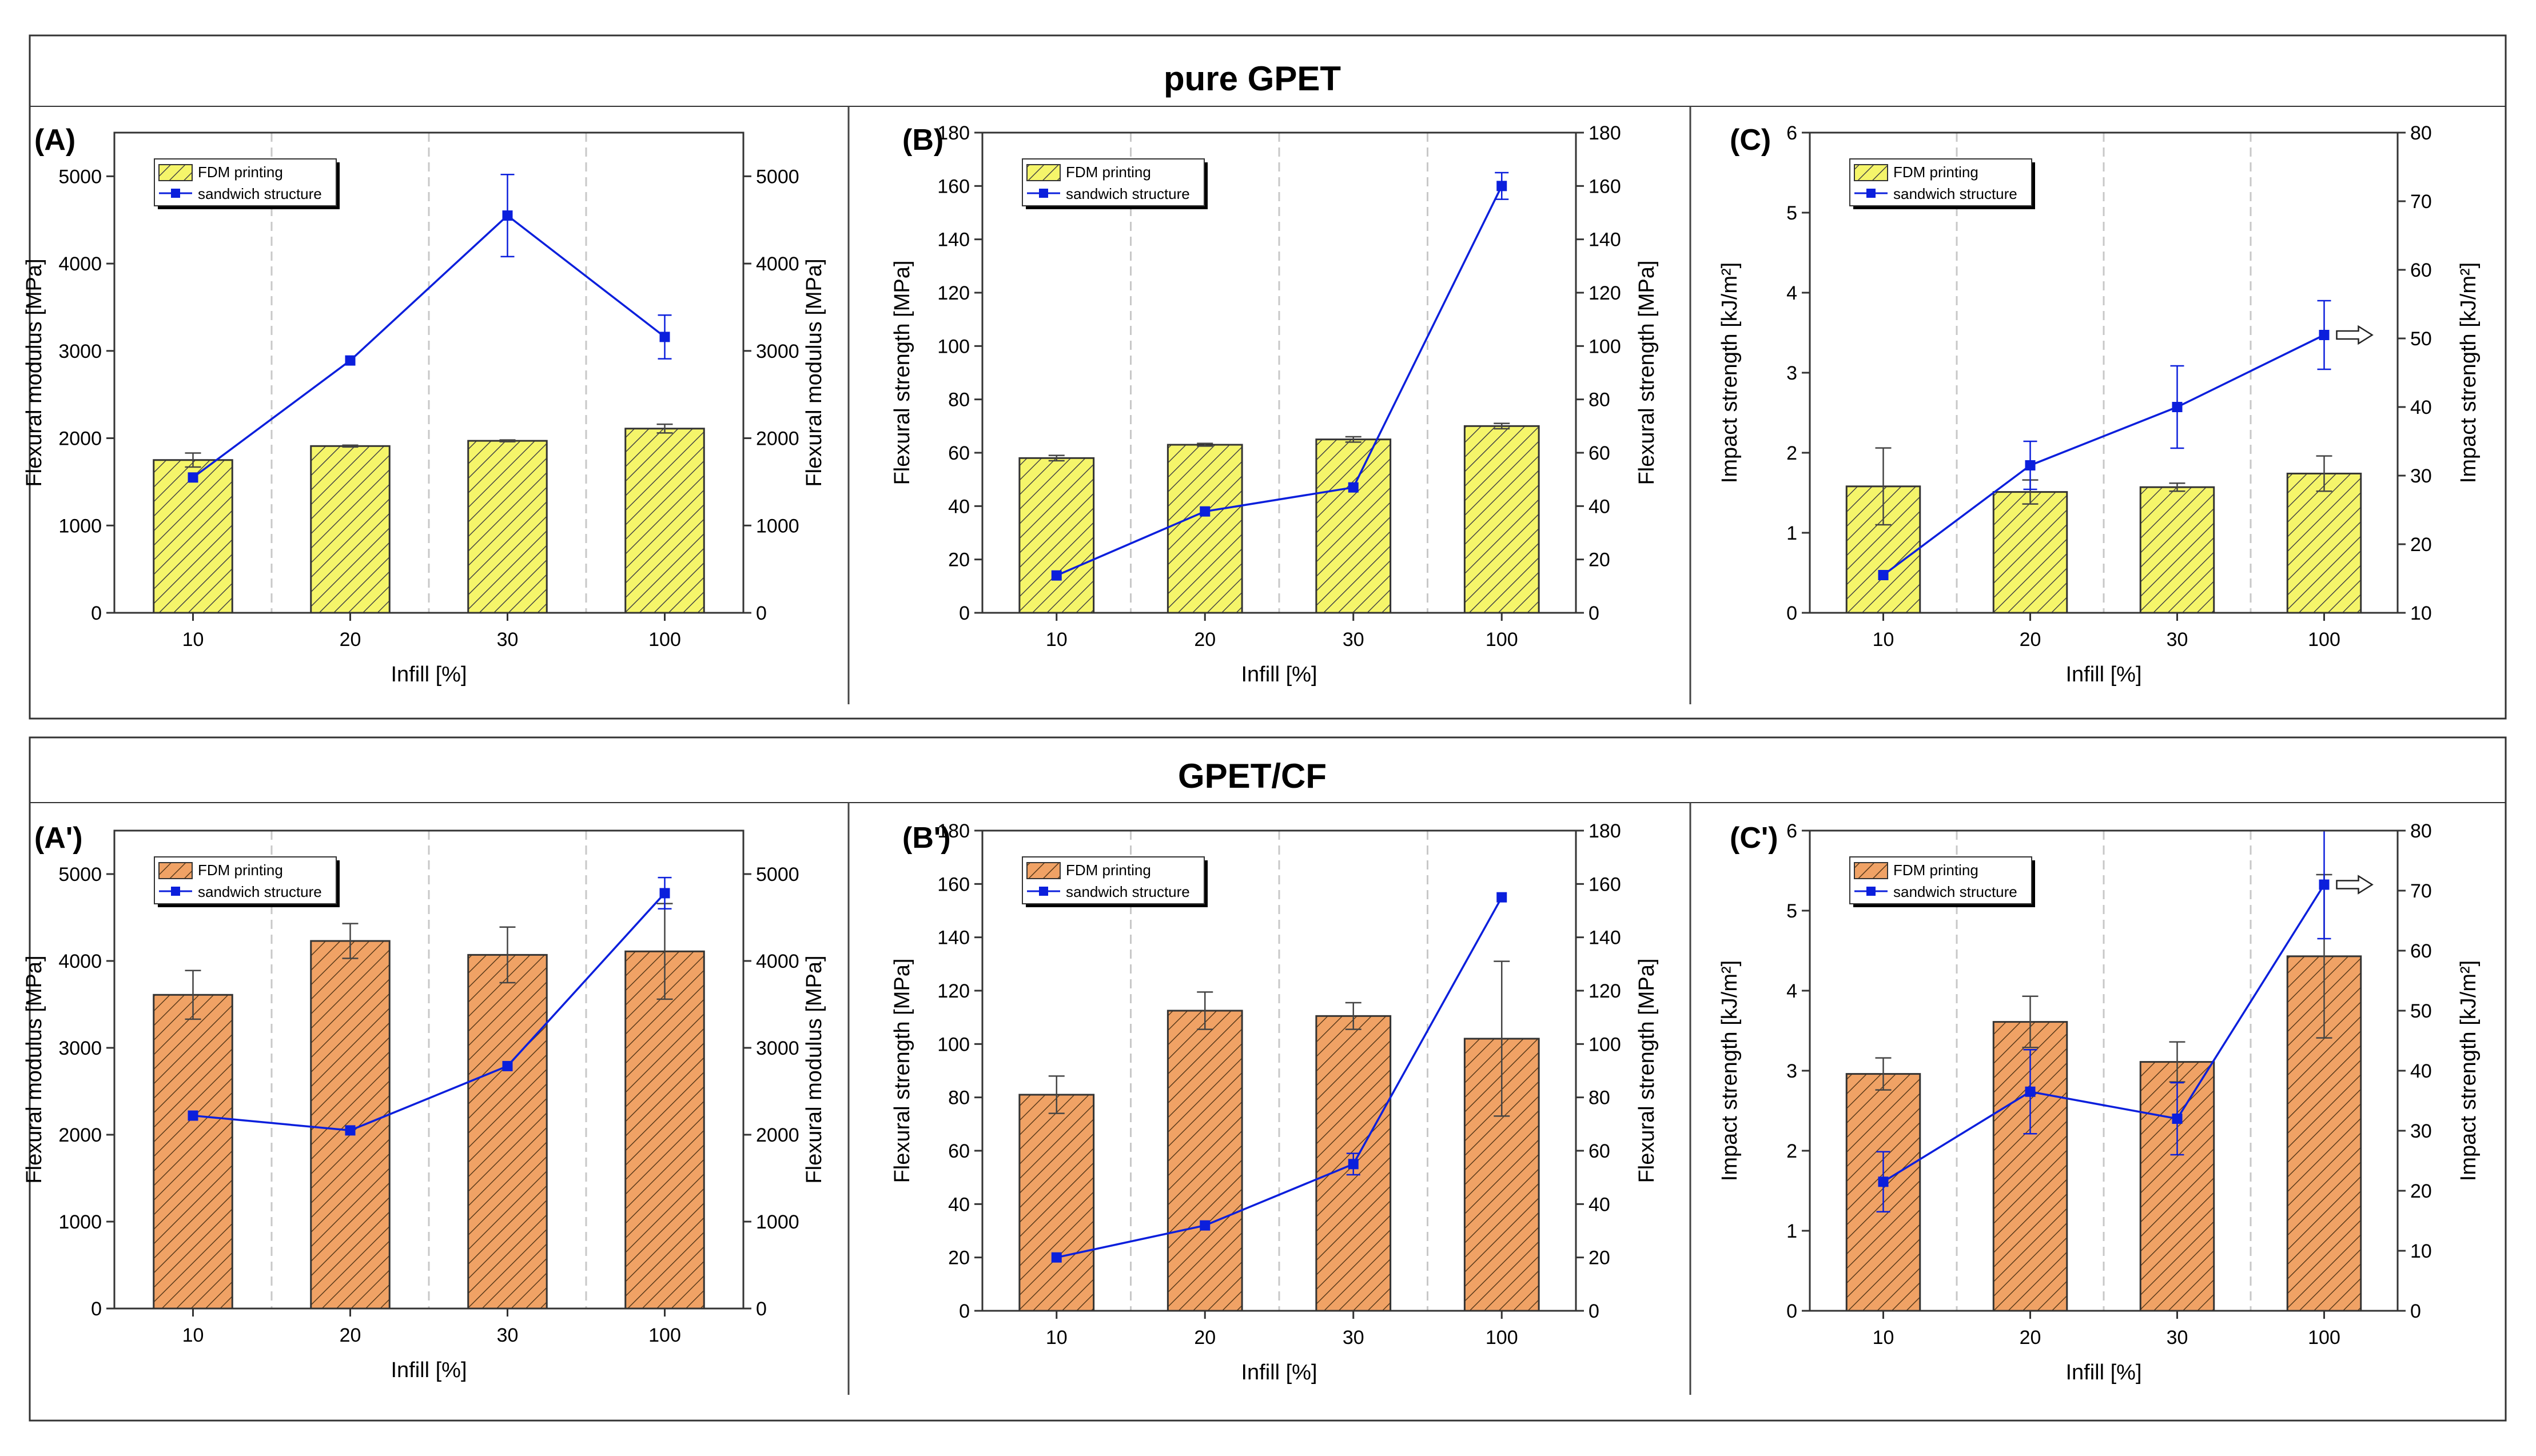 The width and height of the screenshot is (2536, 1456). I want to click on left-tick-label: 1, so click(1791, 533).